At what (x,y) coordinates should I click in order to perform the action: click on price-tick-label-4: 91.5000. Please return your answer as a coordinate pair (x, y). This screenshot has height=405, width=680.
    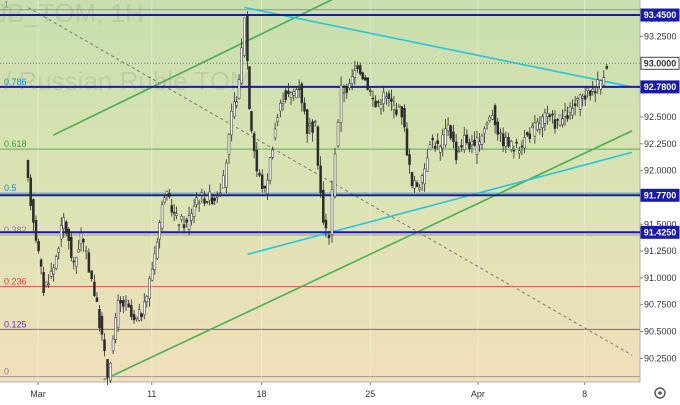
    Looking at the image, I should click on (660, 224).